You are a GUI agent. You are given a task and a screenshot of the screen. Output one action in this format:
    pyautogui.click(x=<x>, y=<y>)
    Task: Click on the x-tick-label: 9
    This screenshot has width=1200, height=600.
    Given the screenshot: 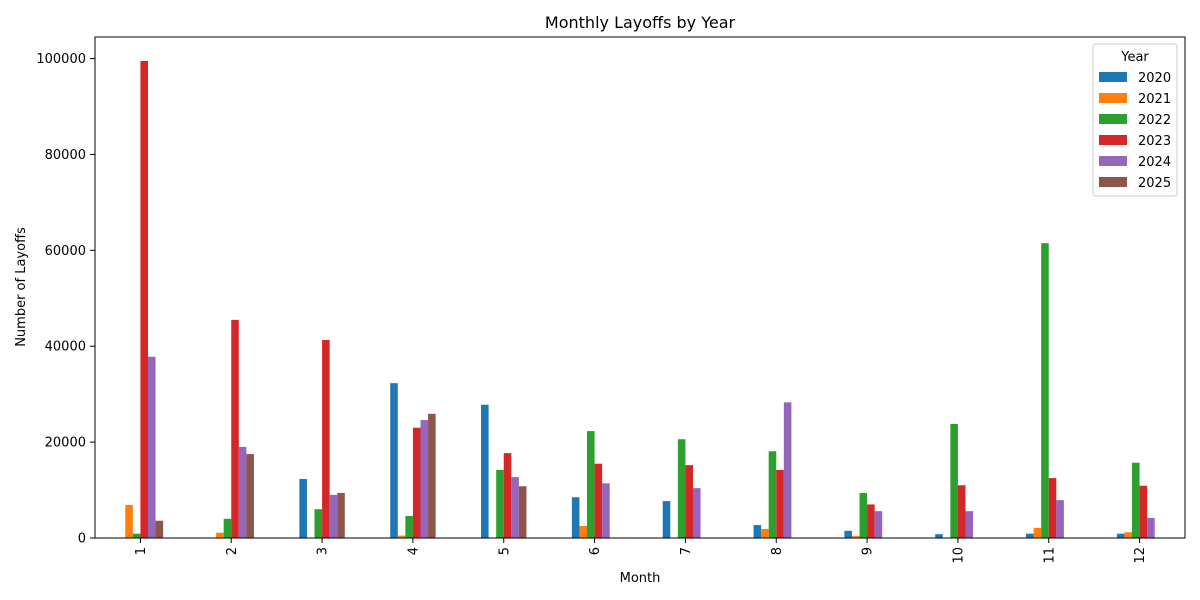 What is the action you would take?
    pyautogui.click(x=868, y=551)
    